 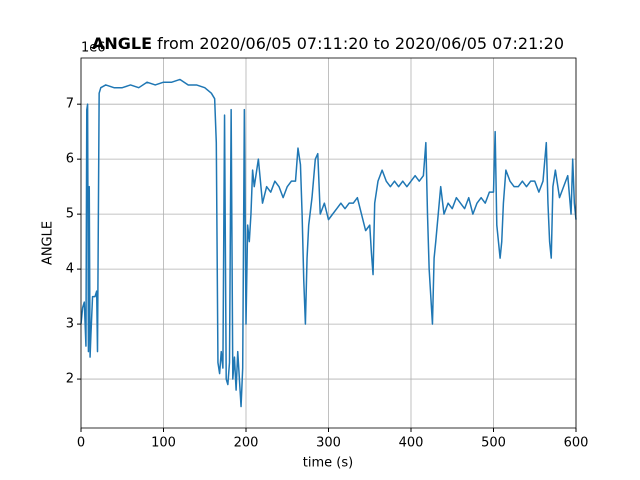 What do you see at coordinates (576, 443) in the screenshot?
I see `x-tick-label: 600` at bounding box center [576, 443].